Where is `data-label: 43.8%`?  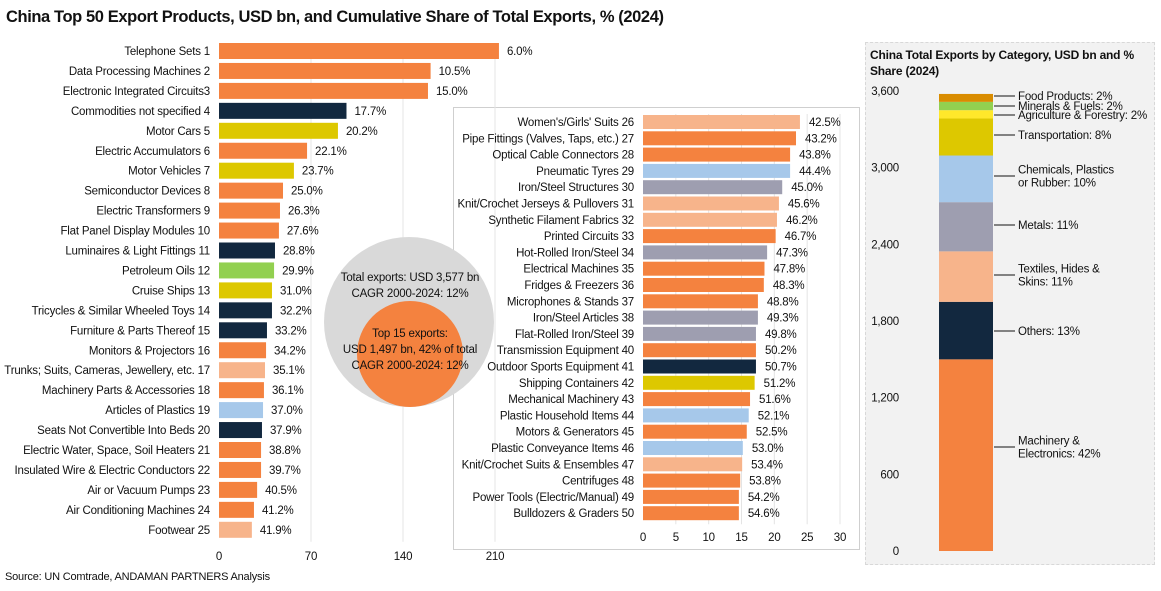 data-label: 43.8% is located at coordinates (815, 156).